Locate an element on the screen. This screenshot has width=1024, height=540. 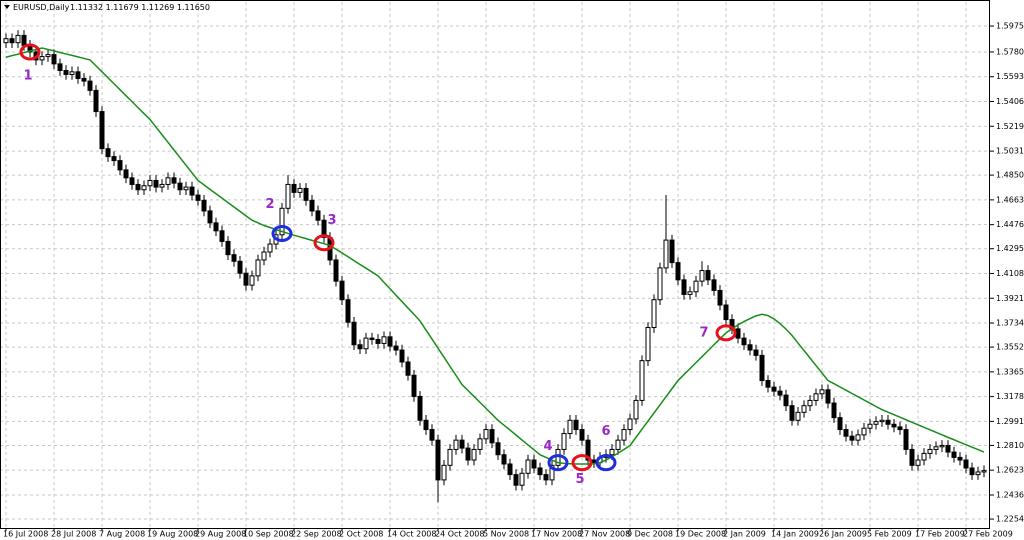
x-tick-label: 14 Jan 2009 is located at coordinates (795, 534).